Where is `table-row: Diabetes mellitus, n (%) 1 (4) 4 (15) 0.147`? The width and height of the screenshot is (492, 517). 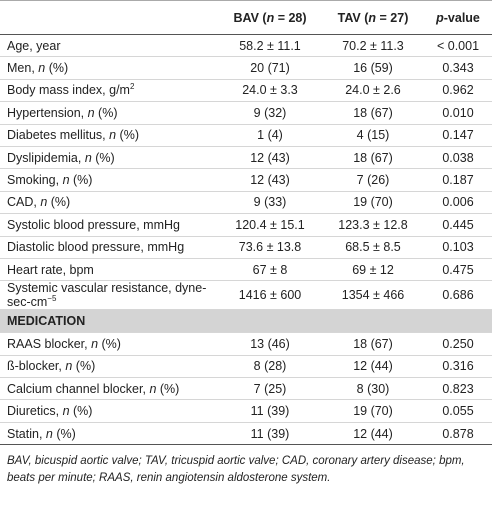 table-row: Diabetes mellitus, n (%) 1 (4) 4 (15) 0.147 is located at coordinates (246, 135).